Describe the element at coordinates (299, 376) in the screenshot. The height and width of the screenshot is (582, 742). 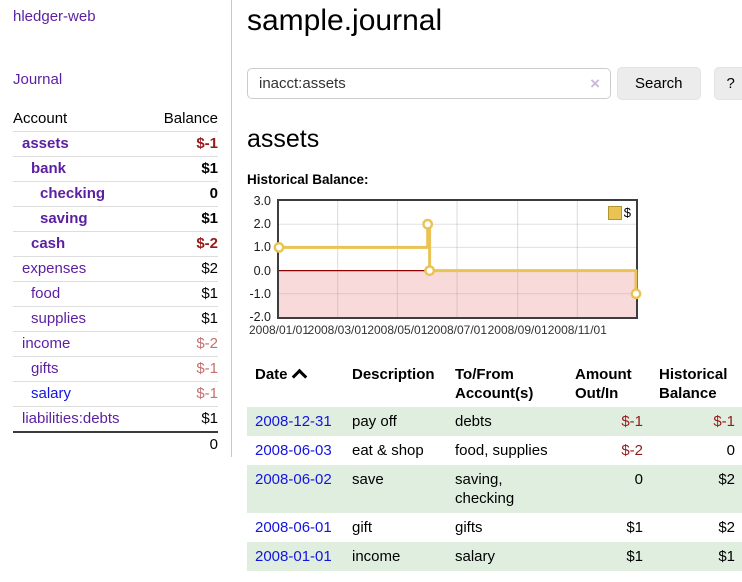
I see `sort-asc-icon` at that location.